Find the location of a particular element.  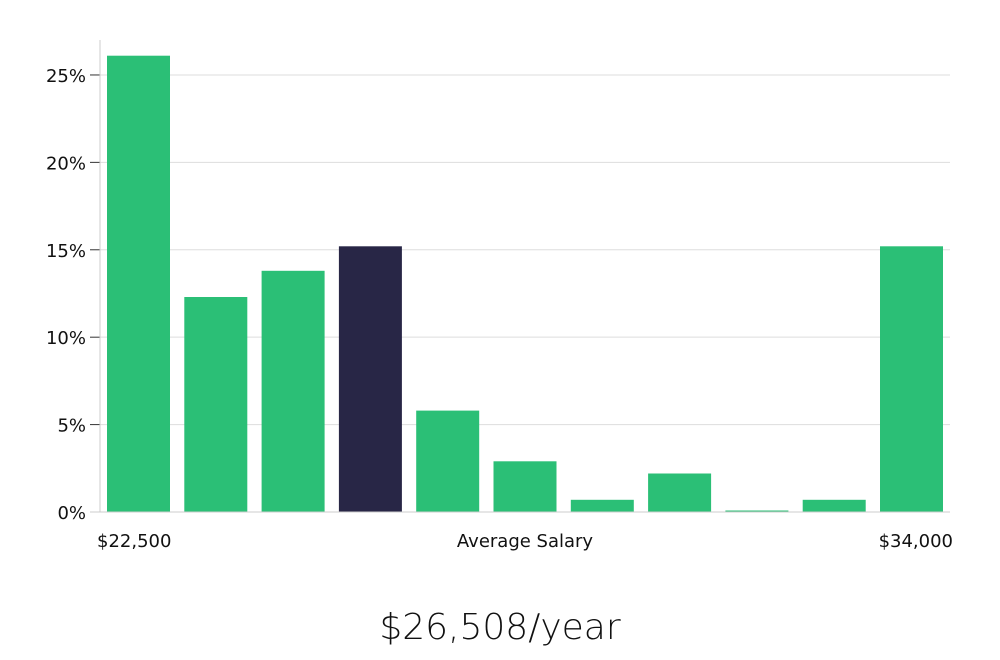

y-tick-label: 10% is located at coordinates (66, 338).